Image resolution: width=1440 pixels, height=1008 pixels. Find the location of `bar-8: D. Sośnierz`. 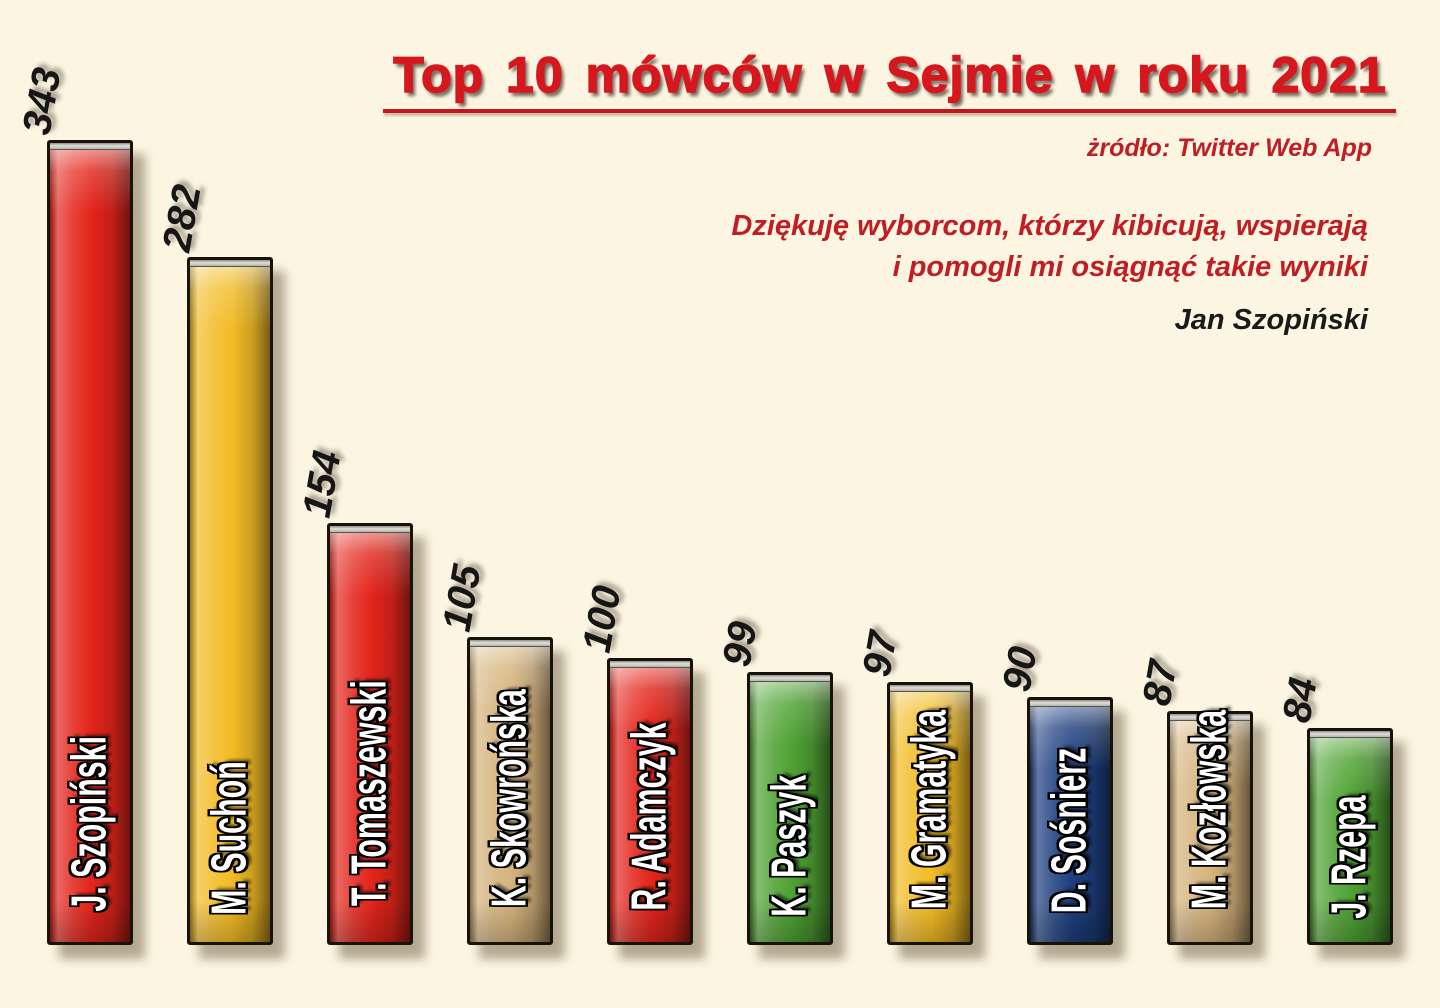

bar-8: D. Sośnierz is located at coordinates (1070, 821).